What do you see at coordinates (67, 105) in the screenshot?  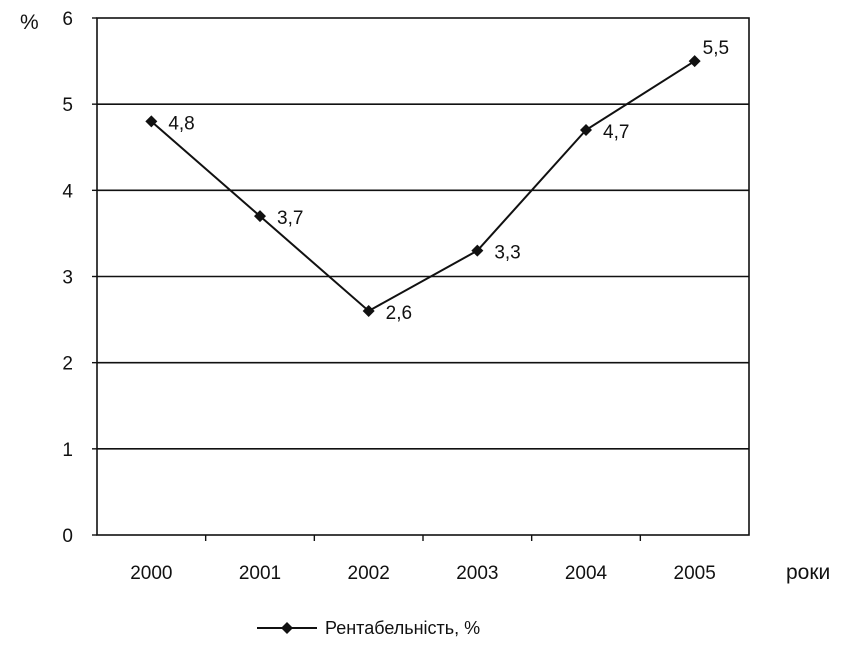 I see `y-tick-label: 5` at bounding box center [67, 105].